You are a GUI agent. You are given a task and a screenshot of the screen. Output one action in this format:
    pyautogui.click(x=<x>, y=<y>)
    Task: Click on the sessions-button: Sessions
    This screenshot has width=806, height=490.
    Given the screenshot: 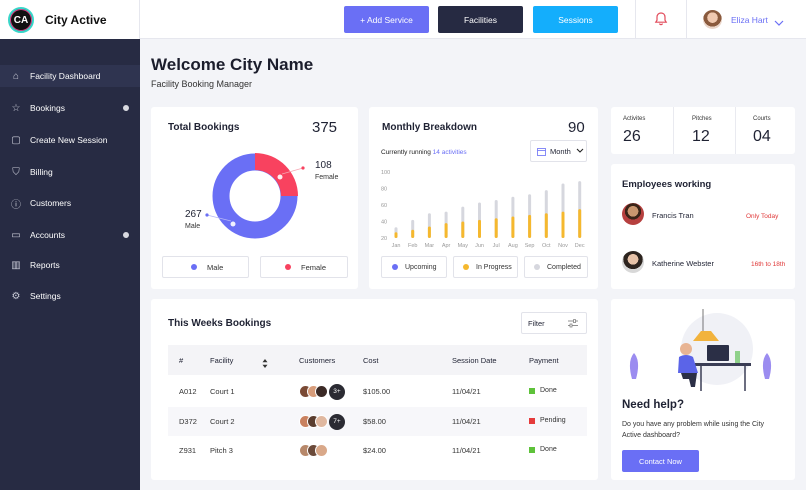 What is the action you would take?
    pyautogui.click(x=575, y=19)
    